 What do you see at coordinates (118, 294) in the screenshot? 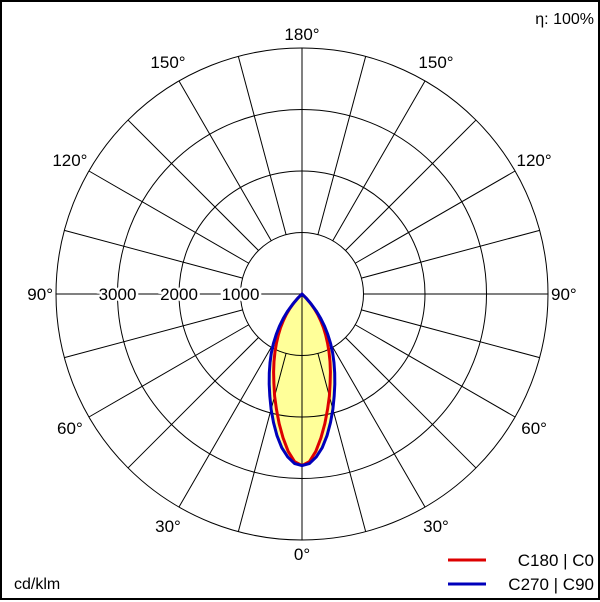
I see `radial-label-3000: 3000` at bounding box center [118, 294].